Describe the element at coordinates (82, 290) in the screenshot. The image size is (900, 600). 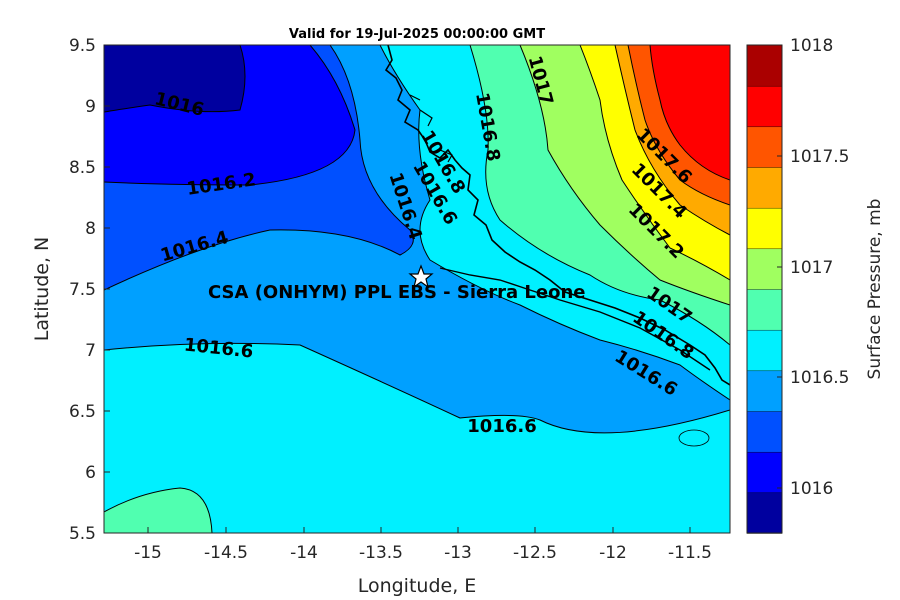
I see `y-tick-label: 7.5` at that location.